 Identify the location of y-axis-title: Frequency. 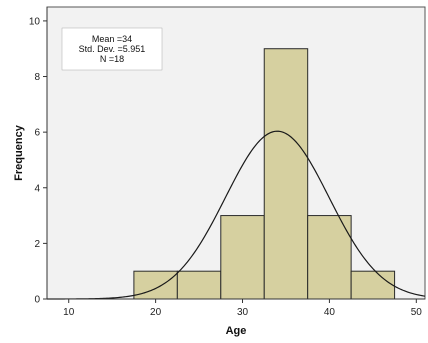
(19, 152).